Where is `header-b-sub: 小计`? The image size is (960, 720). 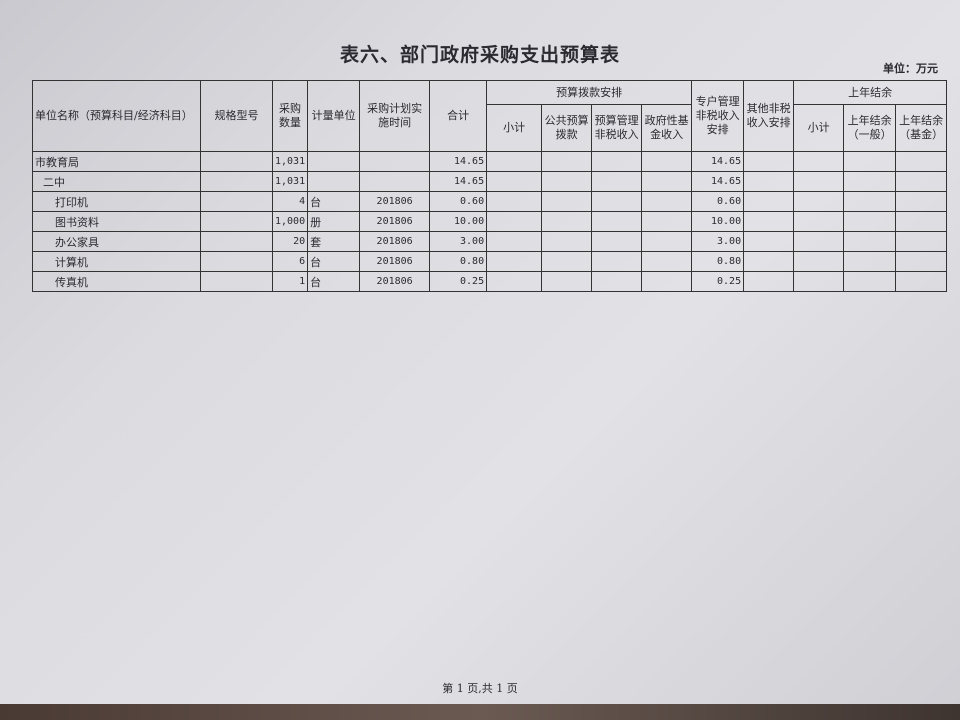 header-b-sub: 小计 is located at coordinates (514, 128).